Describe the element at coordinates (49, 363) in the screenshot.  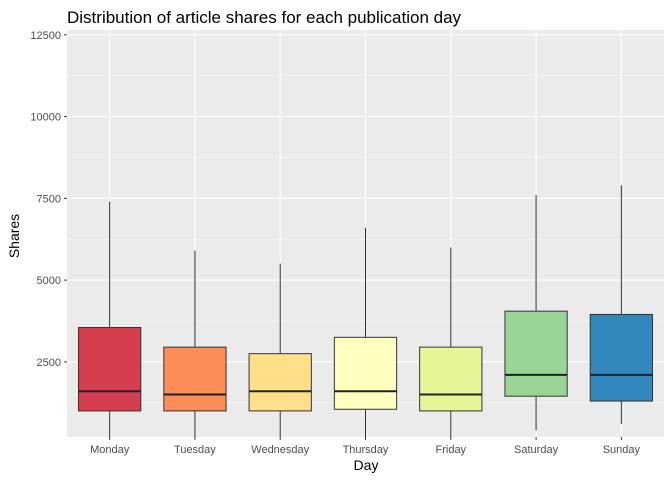
I see `y-tick-label: 2500` at that location.